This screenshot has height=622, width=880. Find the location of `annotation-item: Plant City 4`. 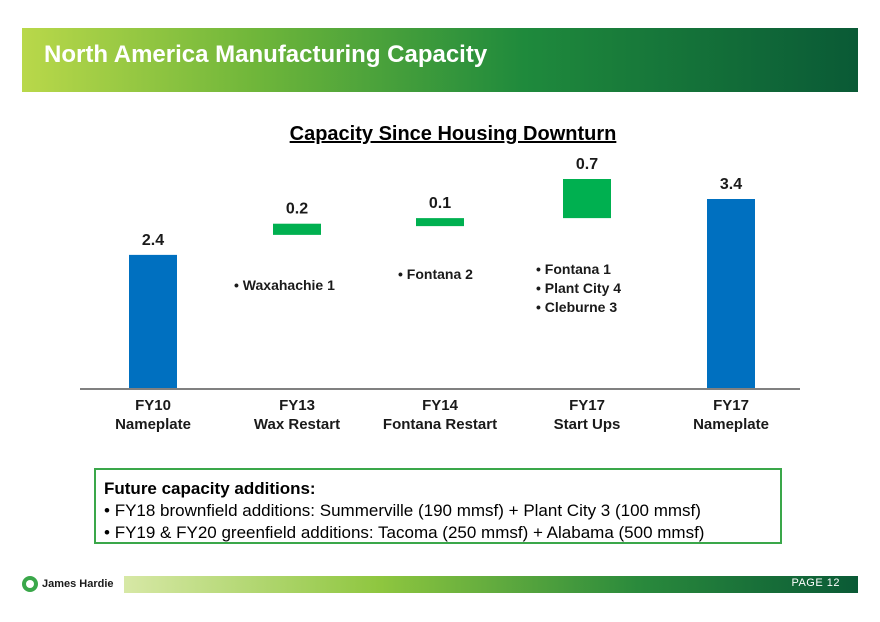

annotation-item: Plant City 4 is located at coordinates (578, 288).